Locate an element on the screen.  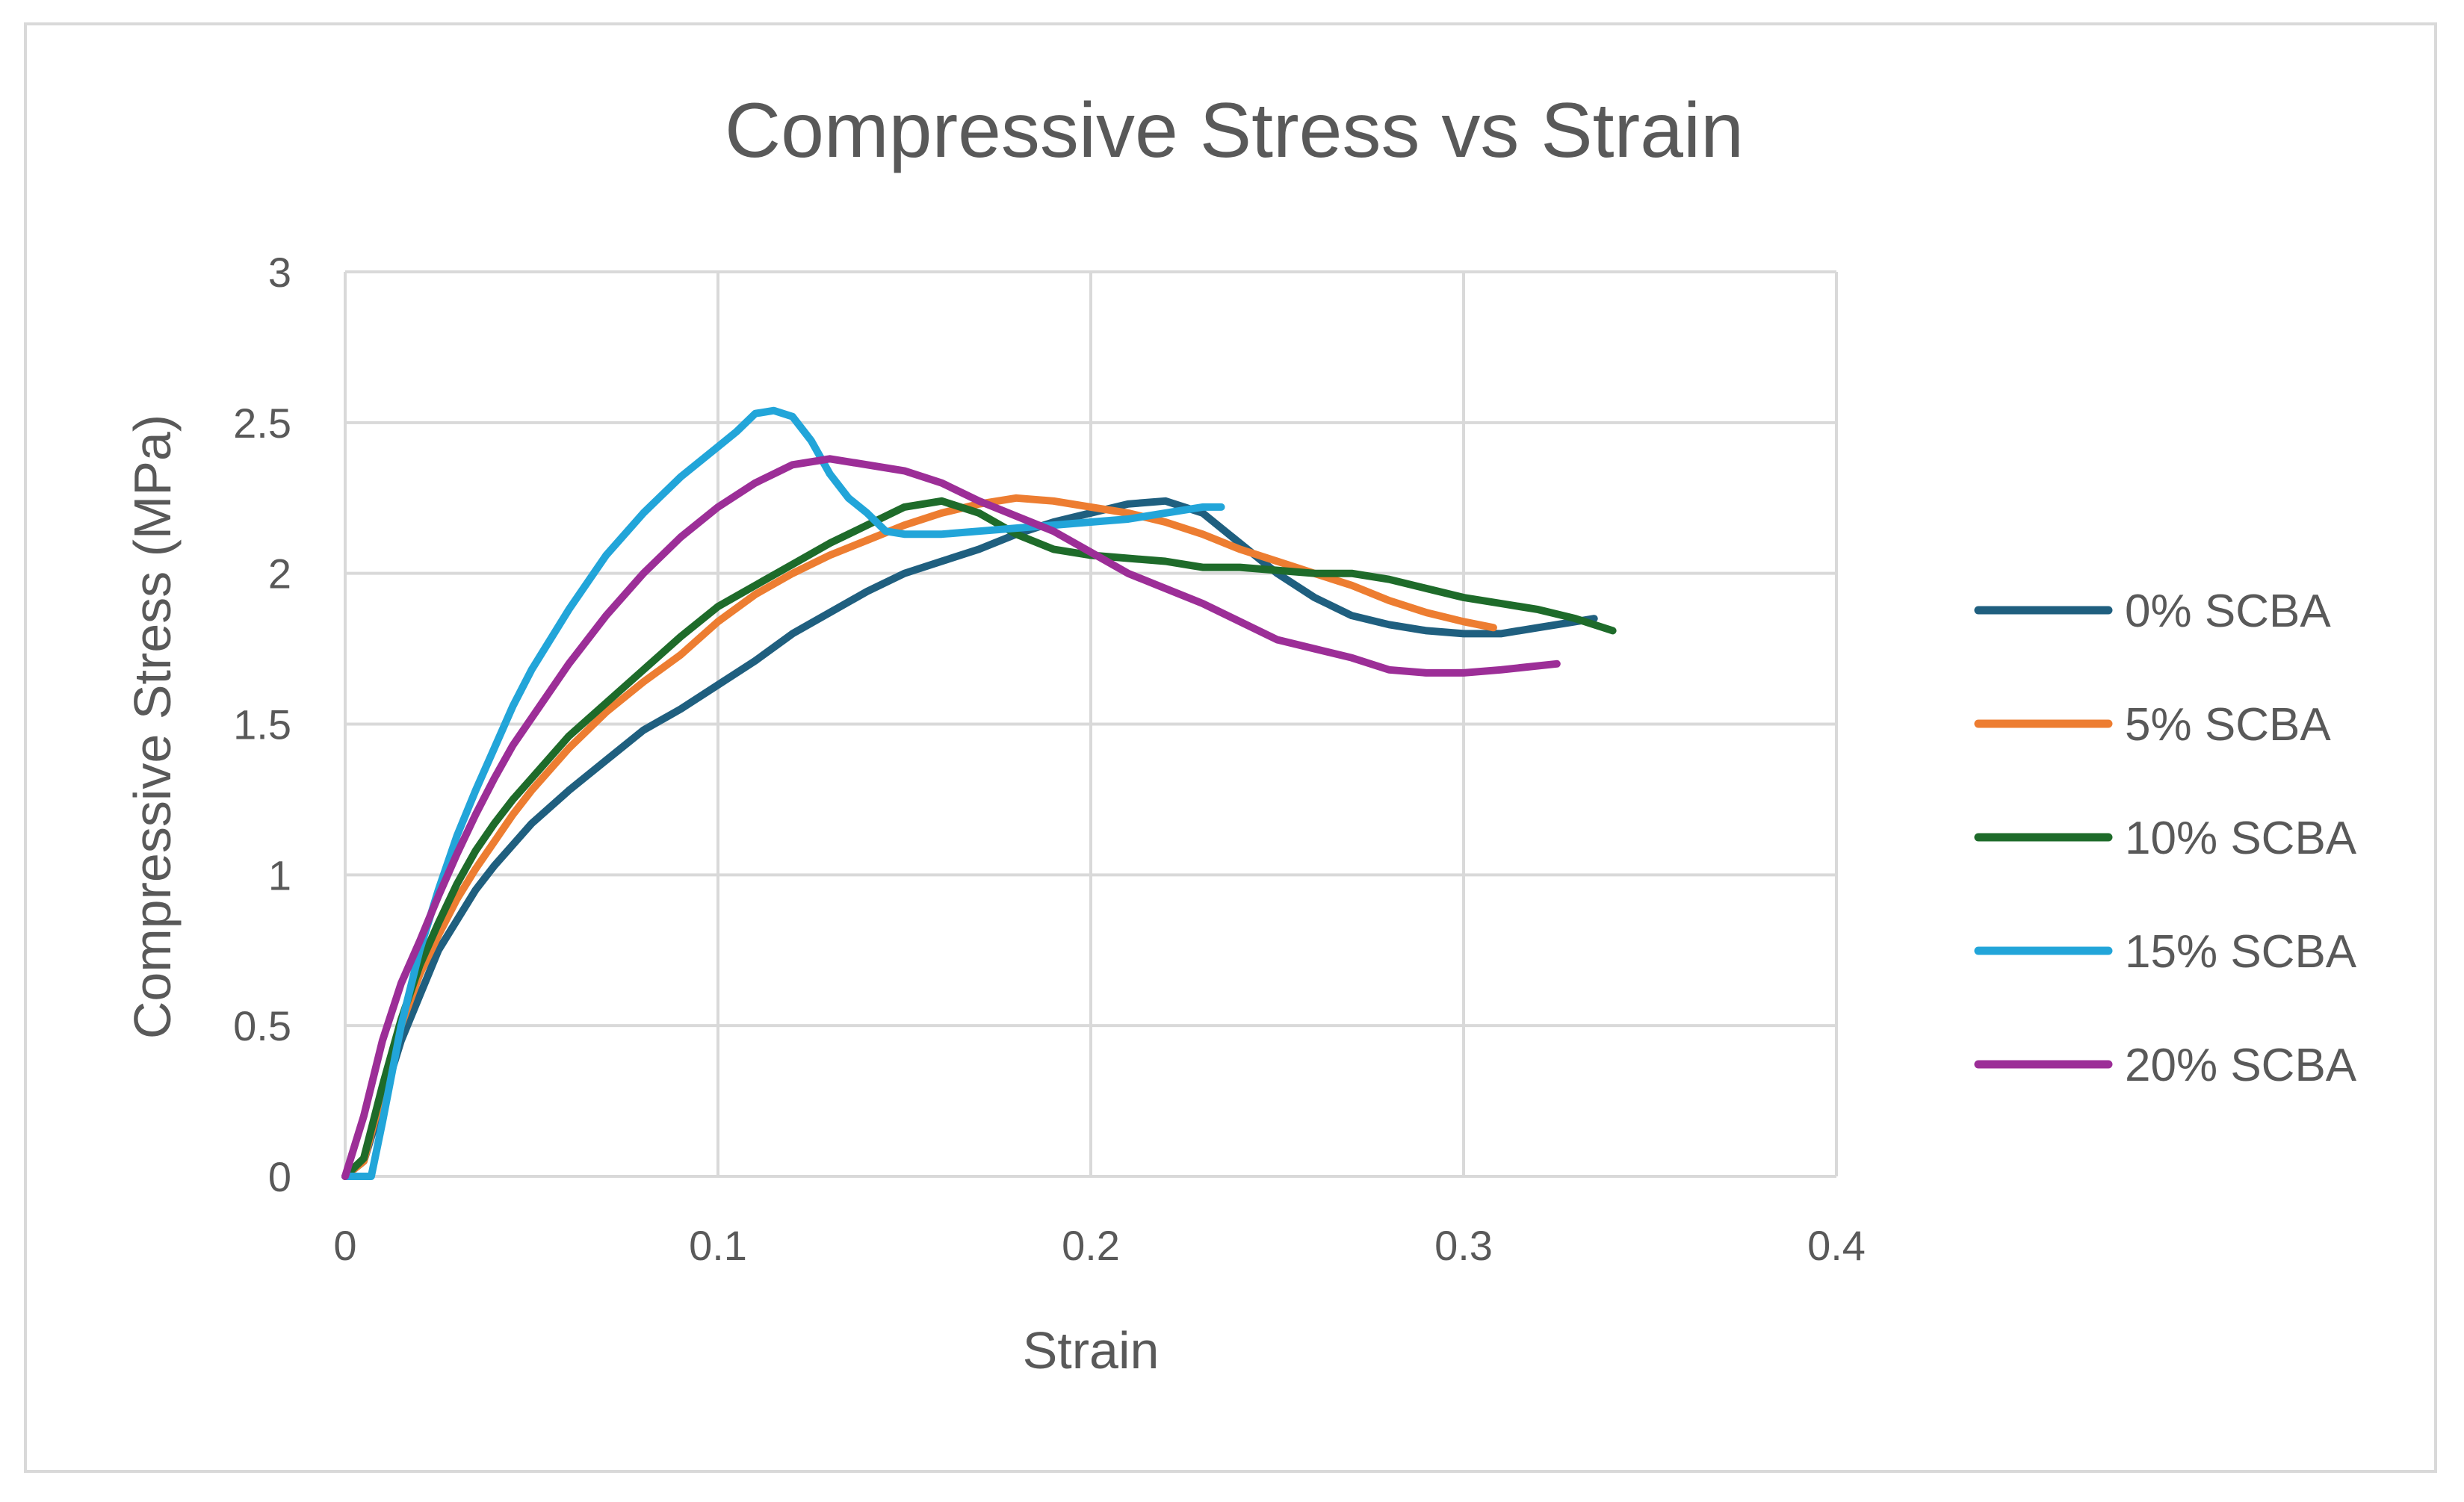
legend-label: 10% SCBA is located at coordinates (2241, 838).